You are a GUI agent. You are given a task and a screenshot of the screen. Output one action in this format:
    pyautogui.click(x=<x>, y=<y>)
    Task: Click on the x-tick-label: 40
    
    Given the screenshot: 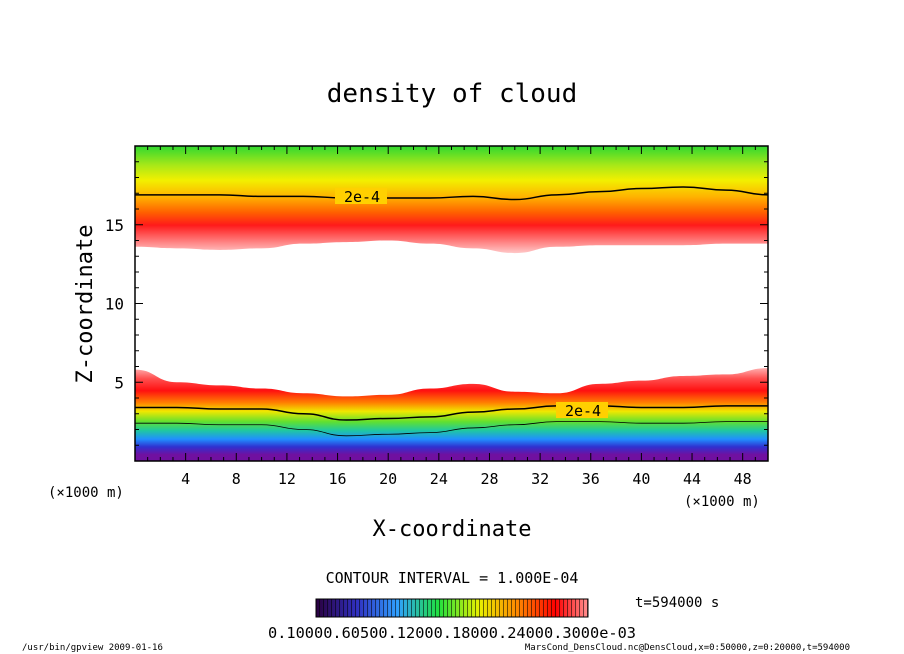 What is the action you would take?
    pyautogui.click(x=641, y=479)
    